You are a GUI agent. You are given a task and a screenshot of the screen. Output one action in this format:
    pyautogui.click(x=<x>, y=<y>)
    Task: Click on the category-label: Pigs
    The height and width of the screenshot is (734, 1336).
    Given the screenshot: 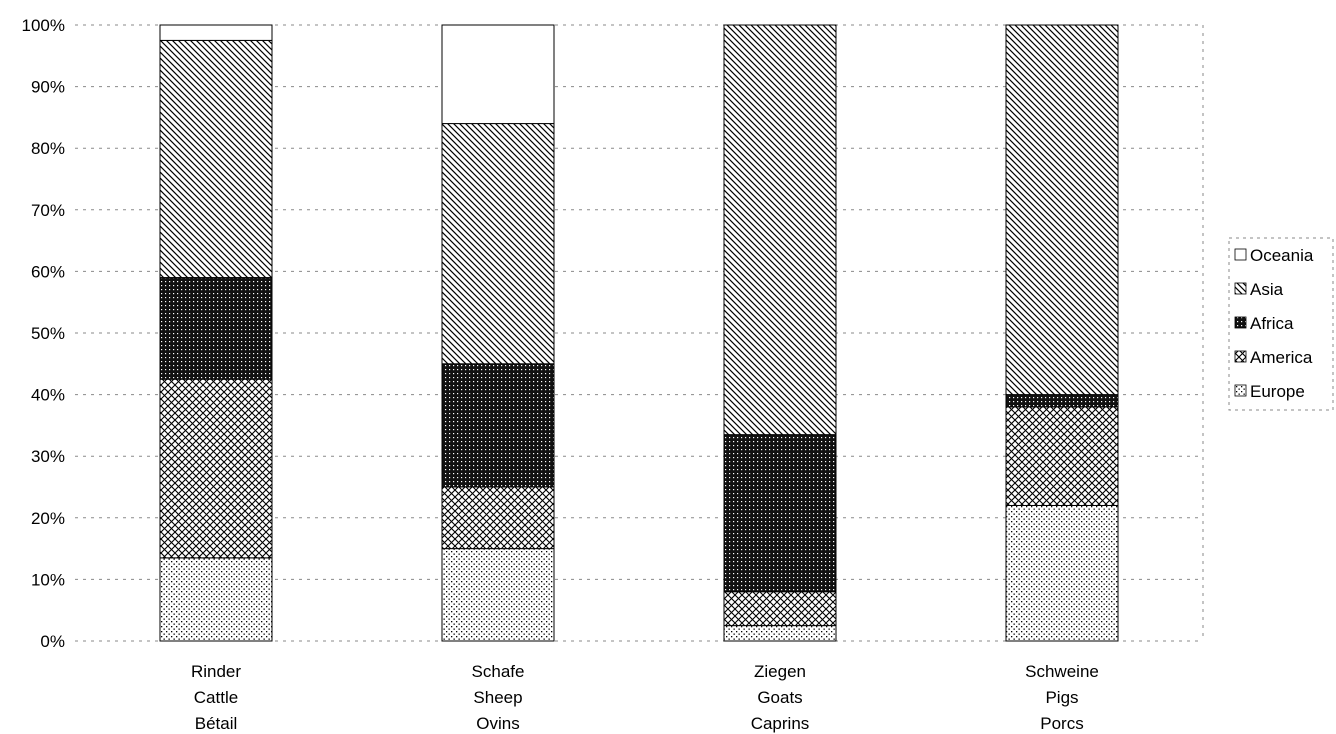 What is the action you would take?
    pyautogui.click(x=1061, y=697)
    